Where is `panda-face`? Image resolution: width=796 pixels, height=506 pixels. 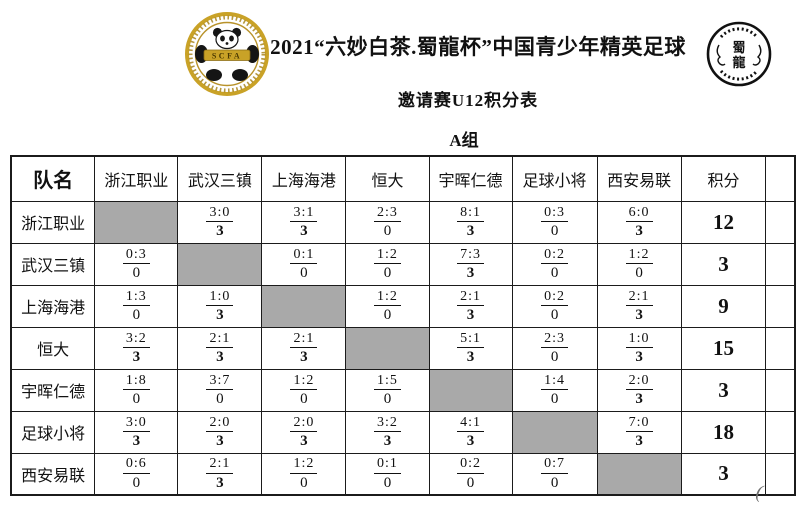
panda-face is located at coordinates (227, 39).